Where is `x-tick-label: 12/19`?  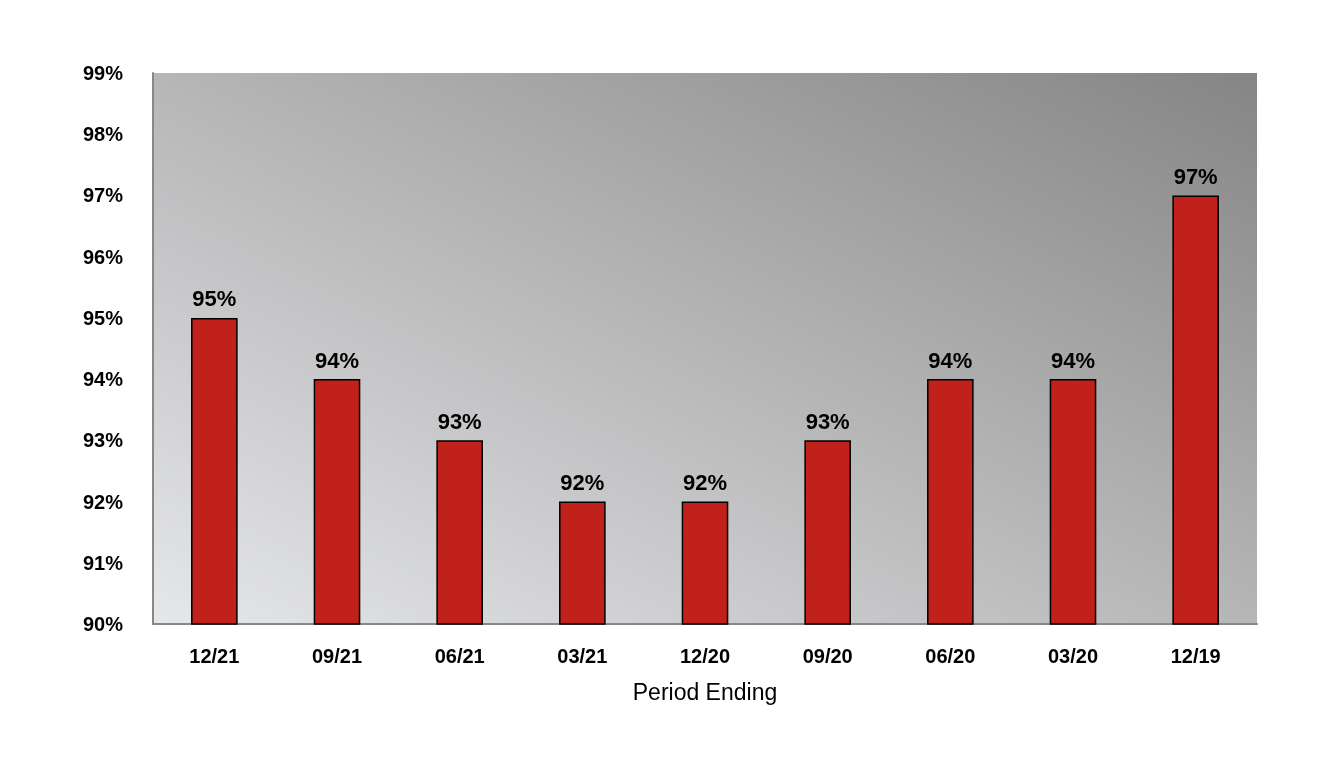
x-tick-label: 12/19 is located at coordinates (1195, 656).